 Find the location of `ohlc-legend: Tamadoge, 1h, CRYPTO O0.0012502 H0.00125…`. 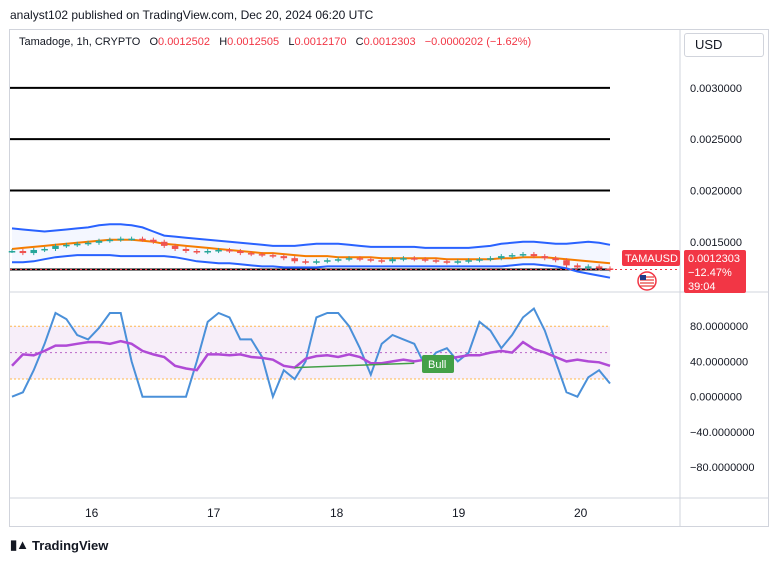

ohlc-legend: Tamadoge, 1h, CRYPTO O0.0012502 H0.00125… is located at coordinates (275, 42).